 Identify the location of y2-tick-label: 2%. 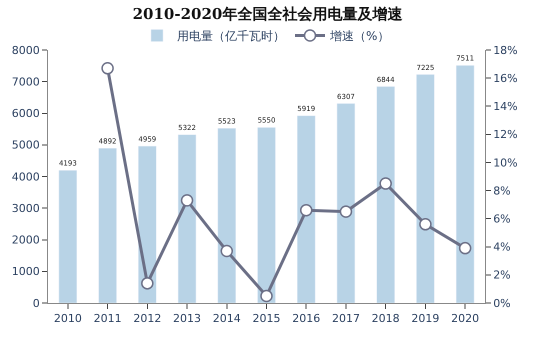
(502, 275).